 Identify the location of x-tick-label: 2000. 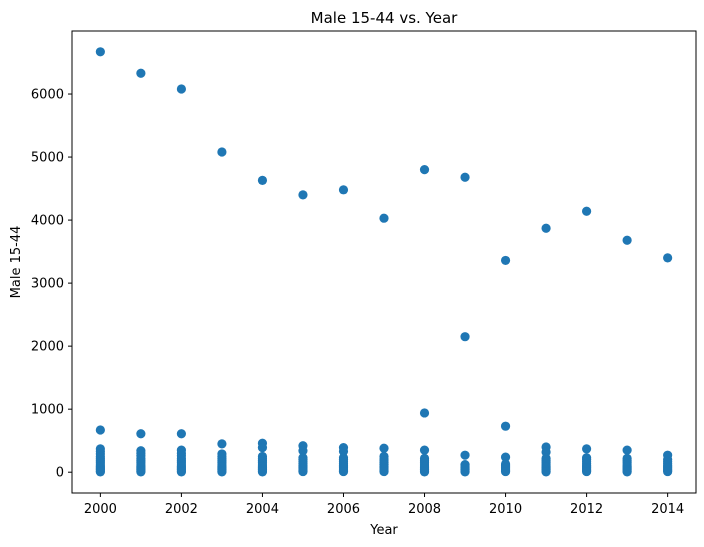
(100, 509).